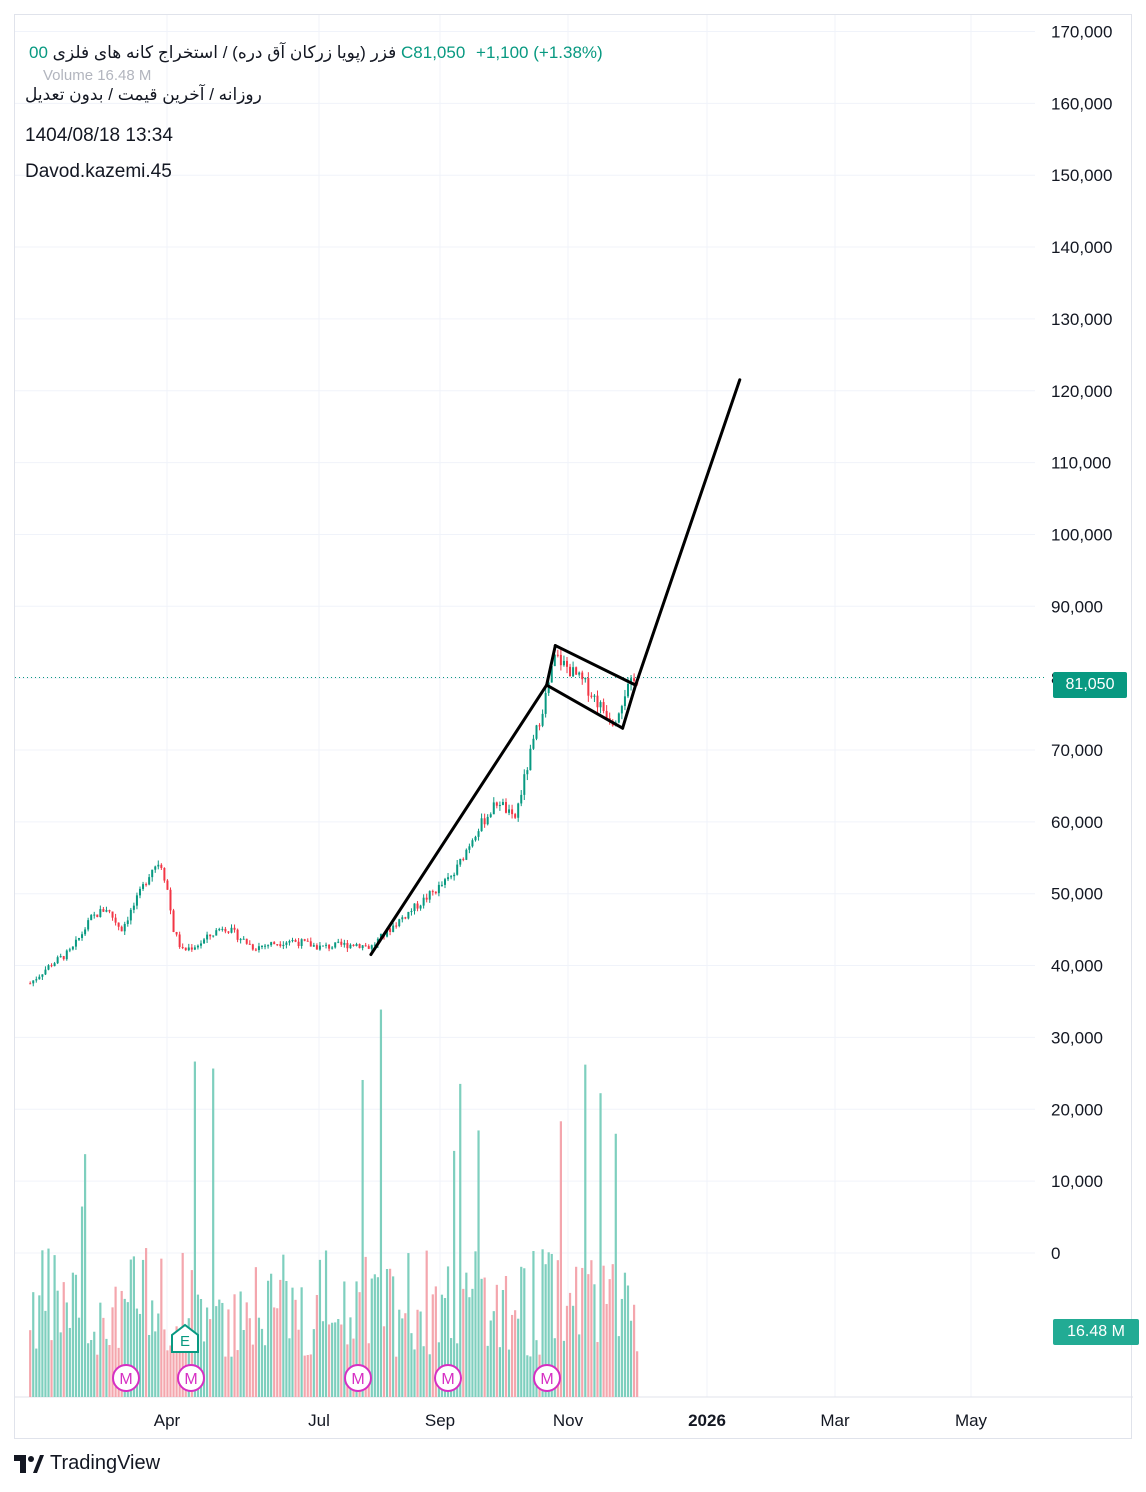  What do you see at coordinates (1077, 606) in the screenshot?
I see `y-tick-label: 90,000` at bounding box center [1077, 606].